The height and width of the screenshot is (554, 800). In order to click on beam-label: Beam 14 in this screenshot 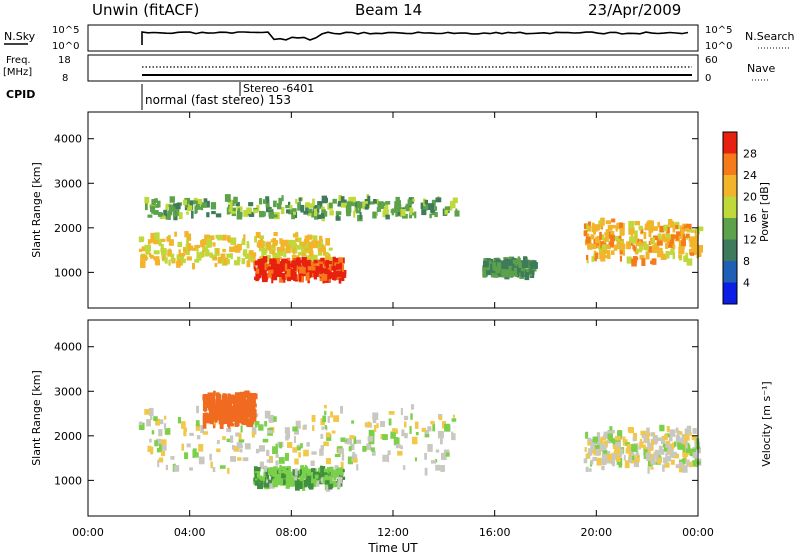, I will do `click(388, 10)`.